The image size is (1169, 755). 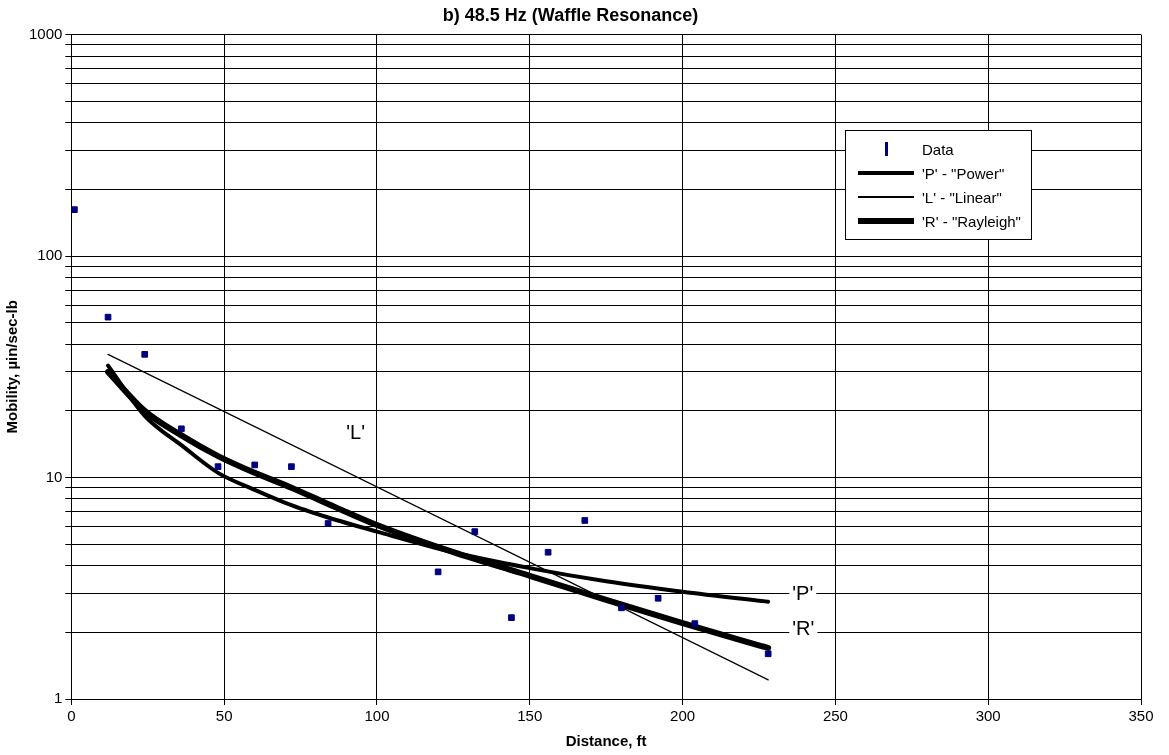 I want to click on annotation: 'P', so click(x=803, y=592).